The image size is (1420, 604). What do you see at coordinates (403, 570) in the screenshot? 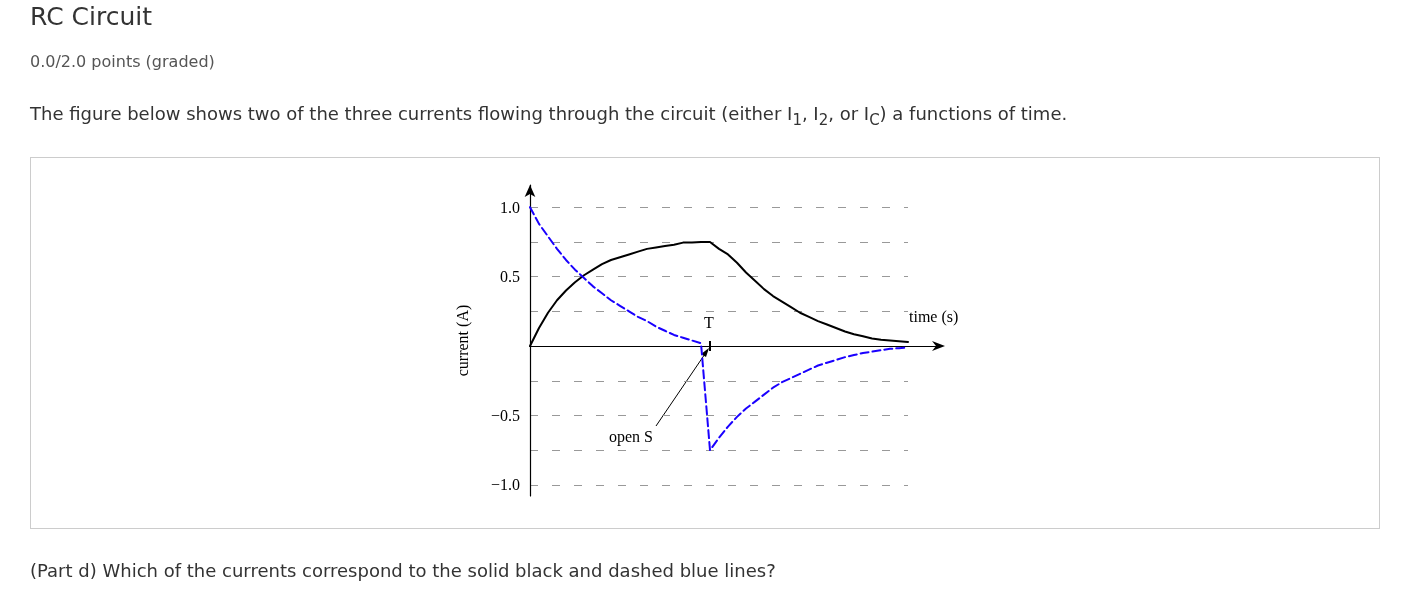
I see `text: (Part d) Which of the currents correspond to the solid black and dashed blue lines?` at bounding box center [403, 570].